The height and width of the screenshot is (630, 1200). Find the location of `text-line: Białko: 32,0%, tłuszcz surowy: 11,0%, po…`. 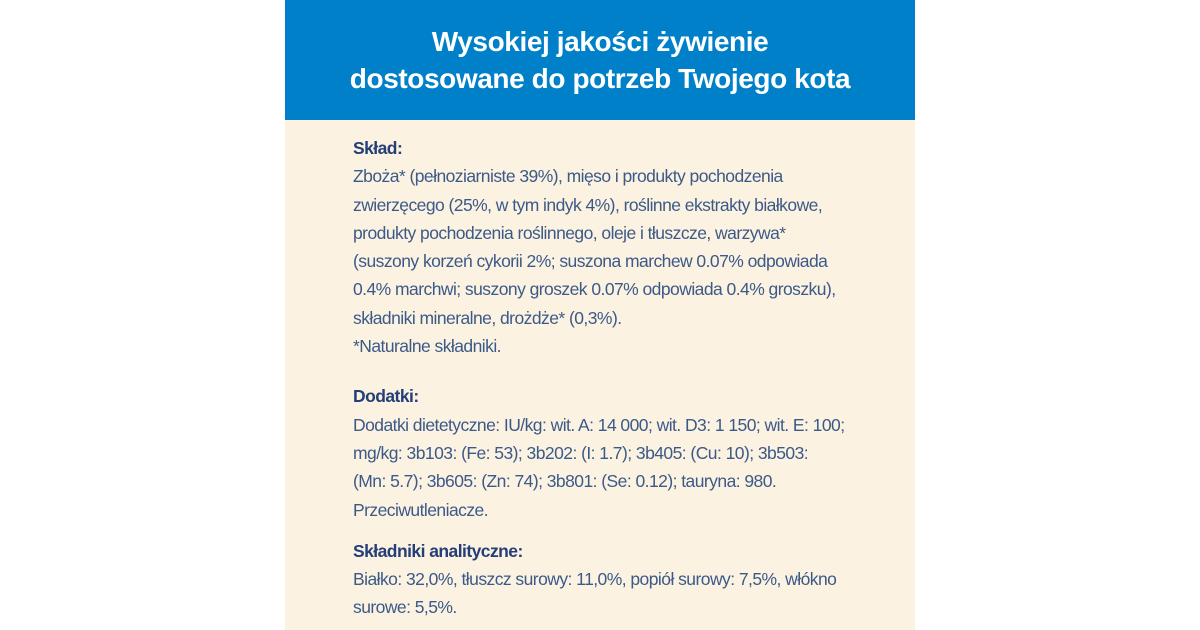

text-line: Białko: 32,0%, tłuszcz surowy: 11,0%, po… is located at coordinates (595, 579).